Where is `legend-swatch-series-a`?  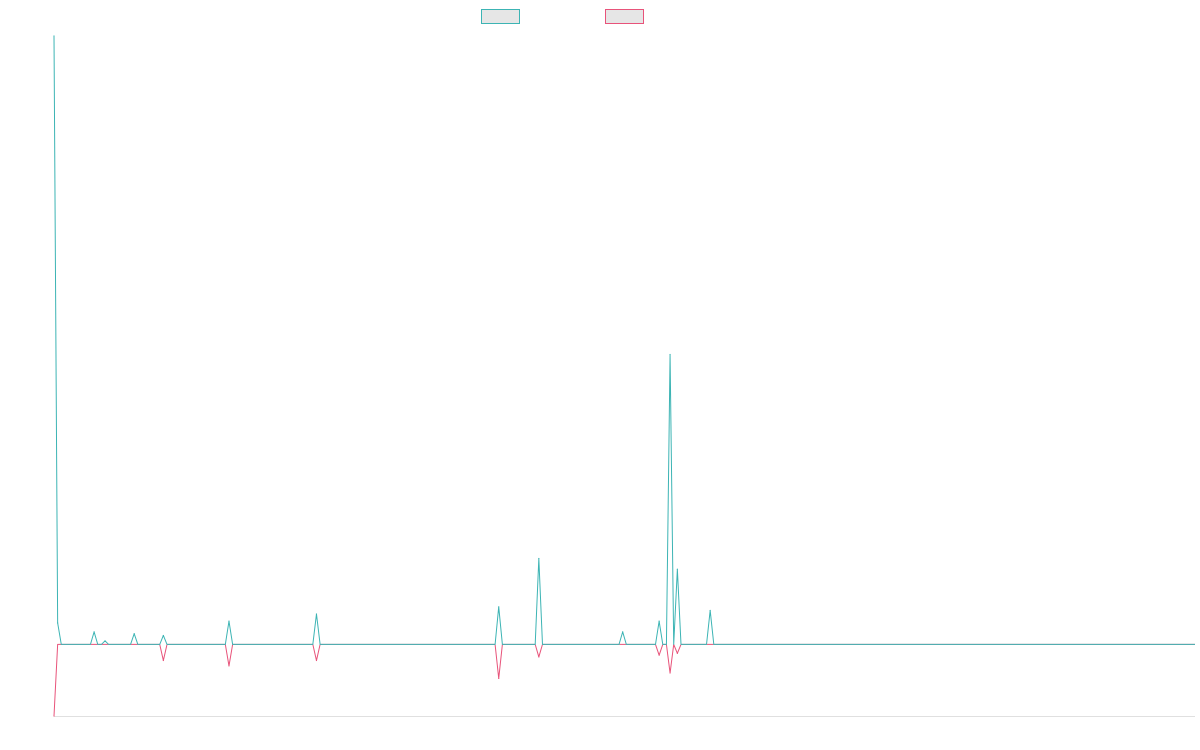
legend-swatch-series-a is located at coordinates (500, 16).